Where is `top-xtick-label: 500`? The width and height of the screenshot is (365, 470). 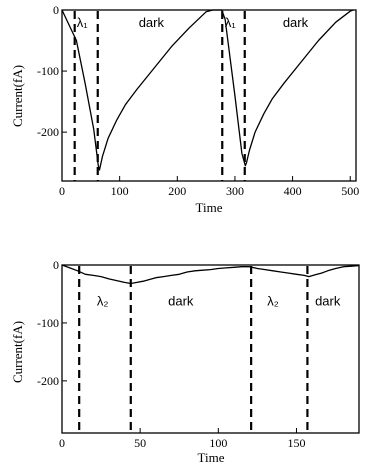 top-xtick-label: 500 is located at coordinates (350, 191).